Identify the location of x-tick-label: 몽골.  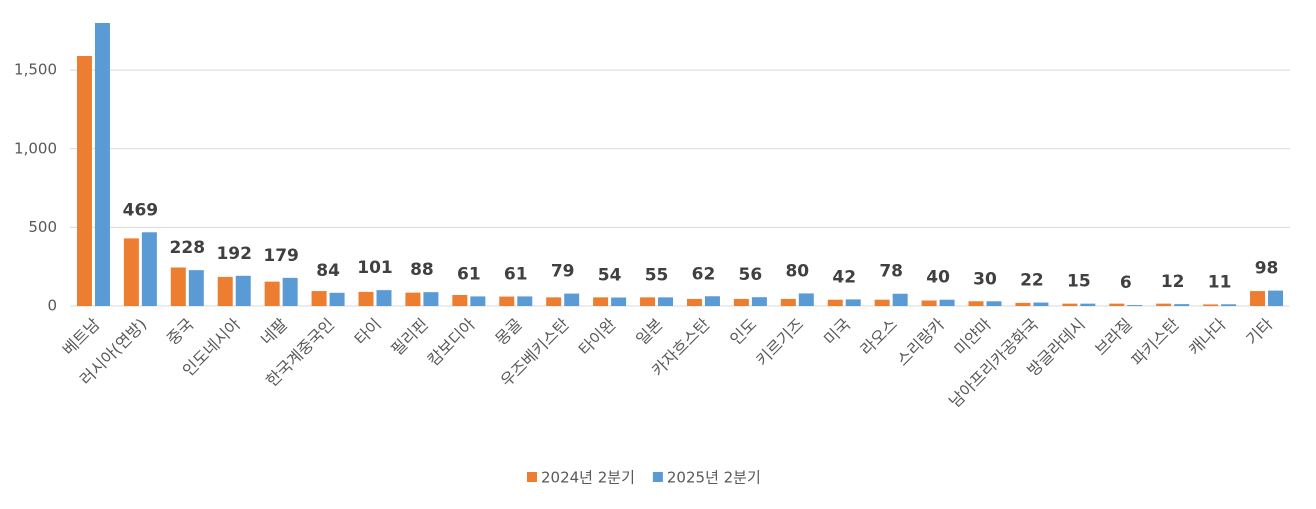
(509, 332).